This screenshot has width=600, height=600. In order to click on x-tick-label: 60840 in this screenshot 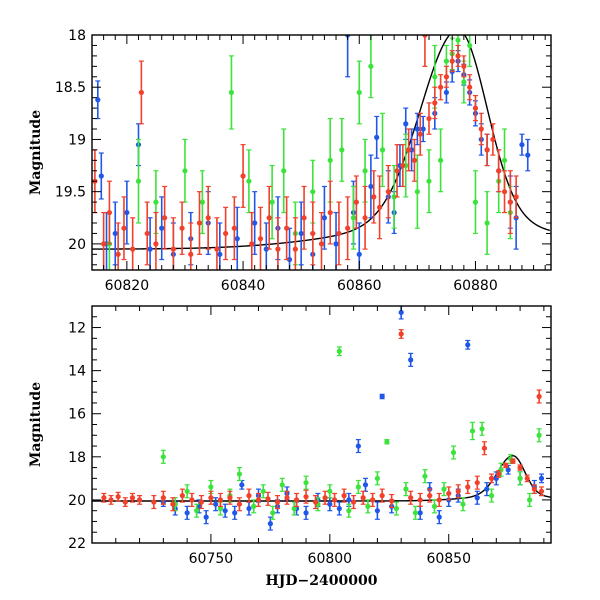, I will do `click(243, 286)`.